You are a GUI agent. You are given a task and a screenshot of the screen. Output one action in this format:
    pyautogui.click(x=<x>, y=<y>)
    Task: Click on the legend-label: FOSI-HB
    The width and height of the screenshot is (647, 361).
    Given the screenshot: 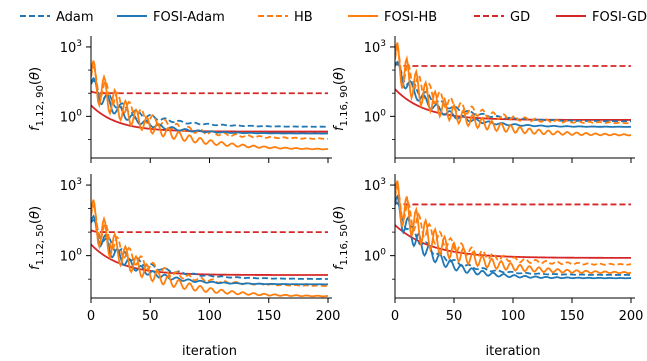 What is the action you would take?
    pyautogui.click(x=410, y=17)
    